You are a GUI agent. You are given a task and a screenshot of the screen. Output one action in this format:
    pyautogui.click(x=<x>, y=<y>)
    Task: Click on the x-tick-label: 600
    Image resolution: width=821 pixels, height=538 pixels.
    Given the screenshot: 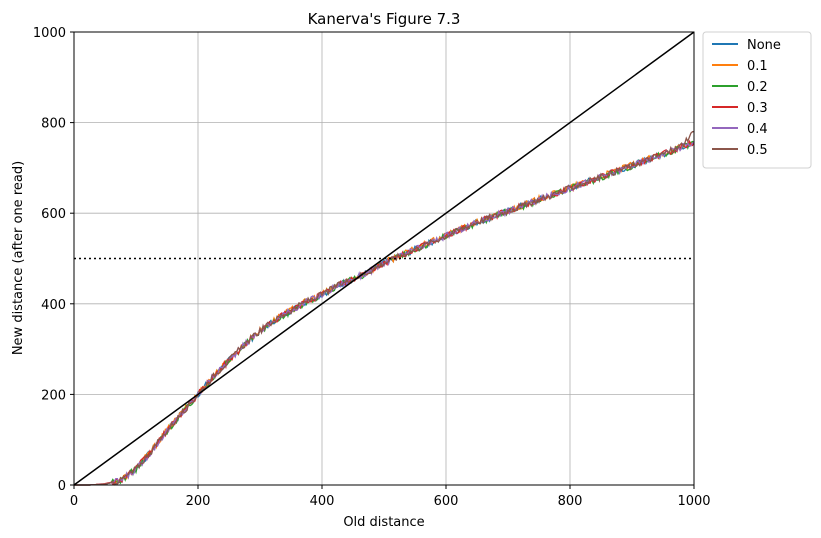 What is the action you would take?
    pyautogui.click(x=446, y=501)
    